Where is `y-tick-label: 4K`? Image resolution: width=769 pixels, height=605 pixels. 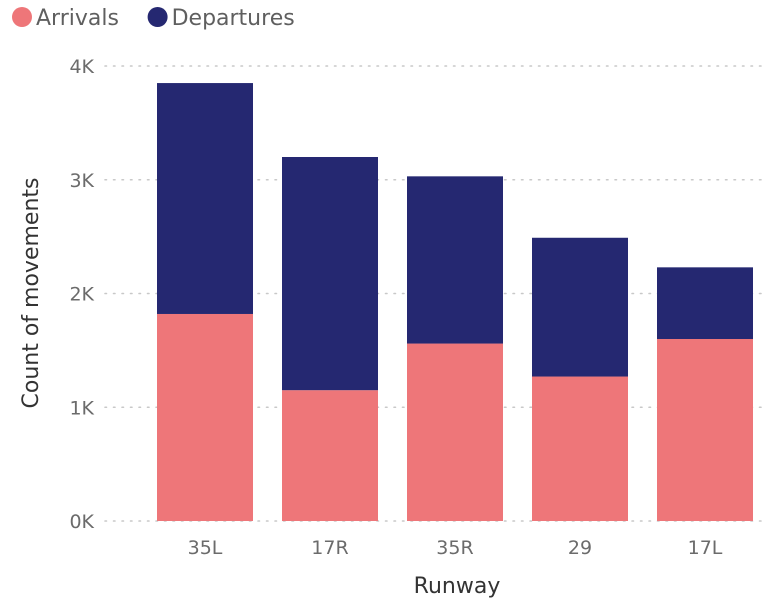 y-tick-label: 4K is located at coordinates (81, 67).